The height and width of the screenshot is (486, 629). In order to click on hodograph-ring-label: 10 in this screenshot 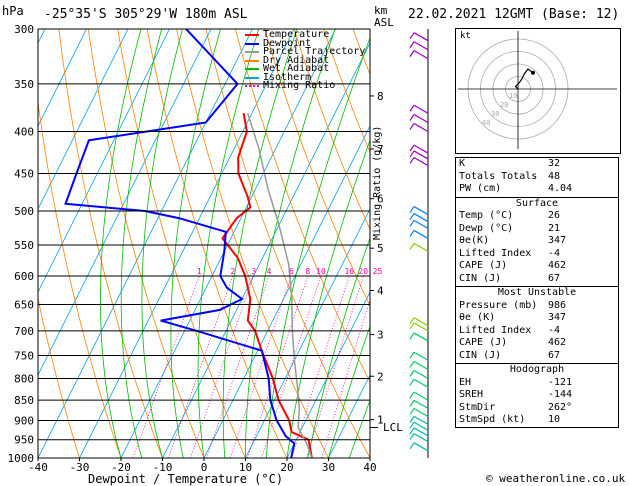, I will do `click(513, 96)`.